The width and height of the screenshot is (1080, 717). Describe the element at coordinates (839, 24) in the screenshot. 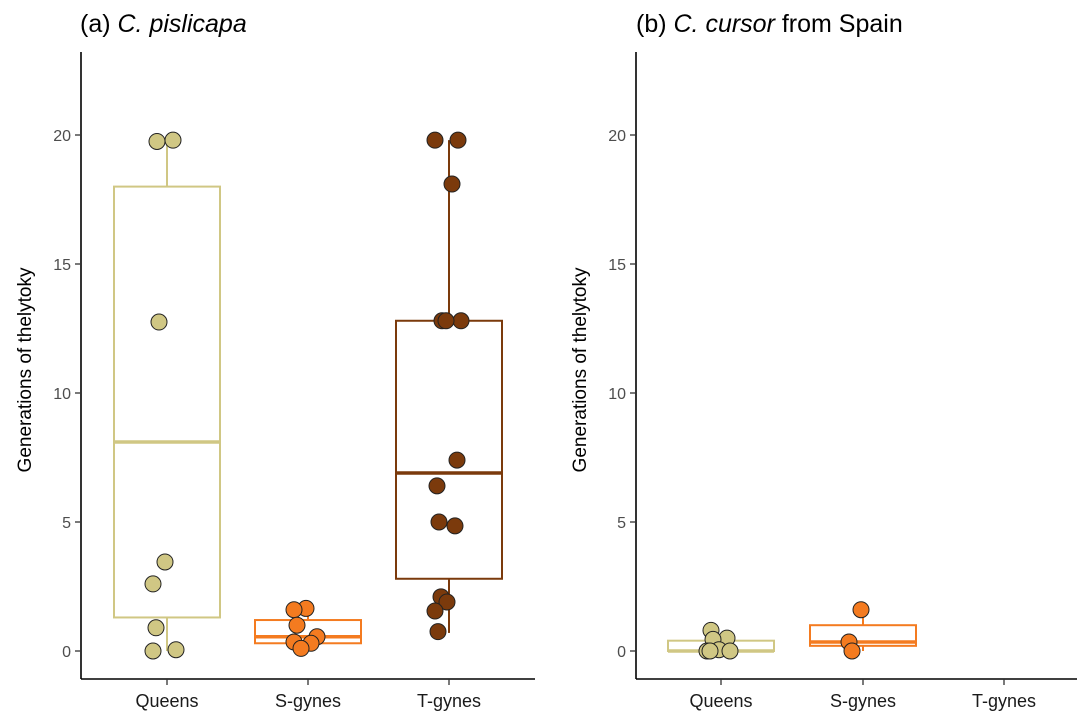

I see `panel-b-title-suffix: from Spain` at that location.